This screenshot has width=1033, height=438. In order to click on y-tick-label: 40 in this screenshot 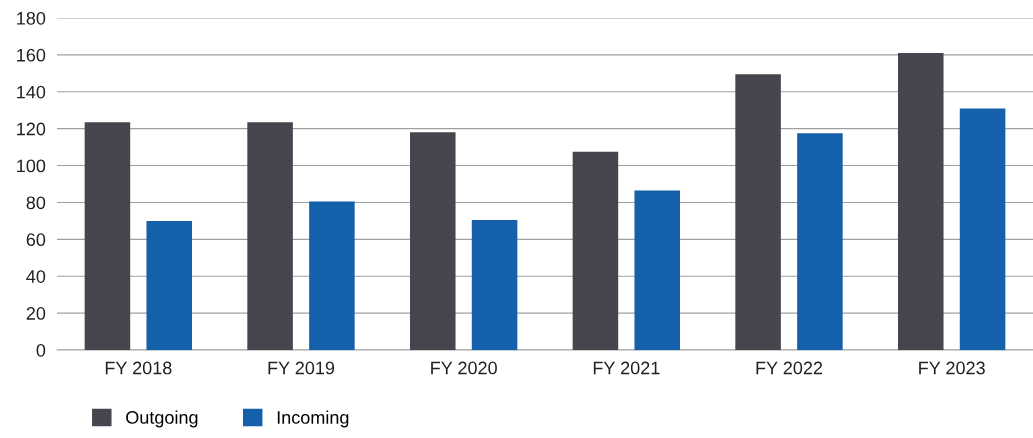, I will do `click(36, 276)`.